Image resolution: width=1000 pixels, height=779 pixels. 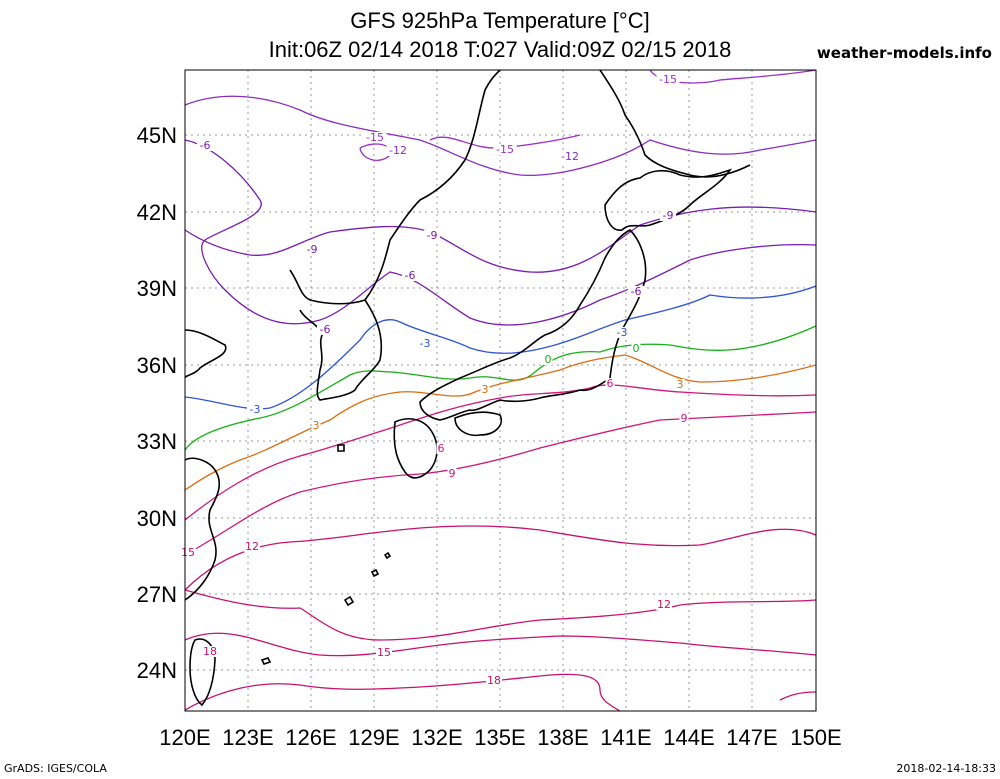 What do you see at coordinates (688, 737) in the screenshot?
I see `lon-tick-label: 144E` at bounding box center [688, 737].